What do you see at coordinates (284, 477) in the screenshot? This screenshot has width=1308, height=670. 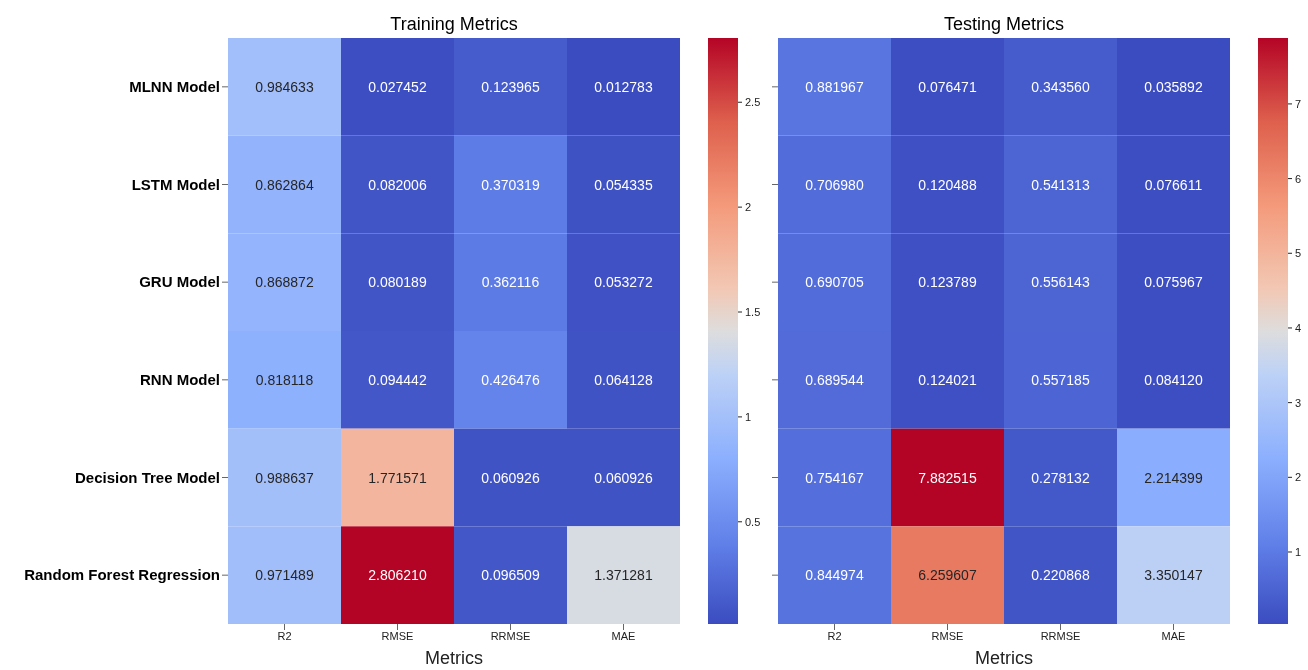 I see `data-label: 0.988637` at bounding box center [284, 477].